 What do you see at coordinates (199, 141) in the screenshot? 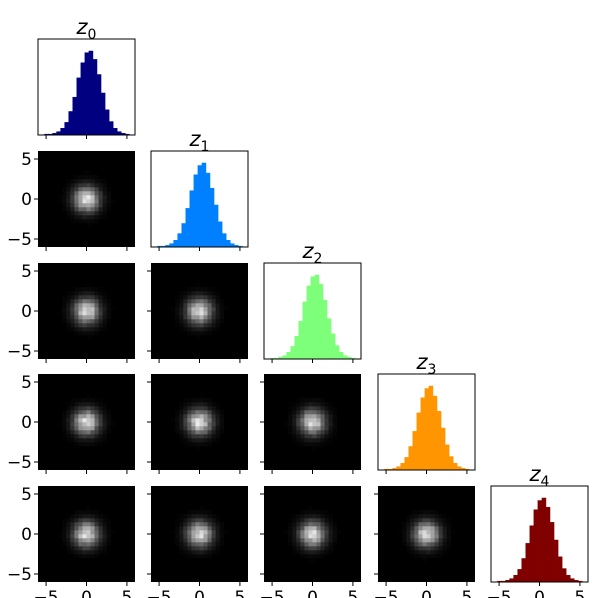
I see `variable-title: z1` at bounding box center [199, 141].